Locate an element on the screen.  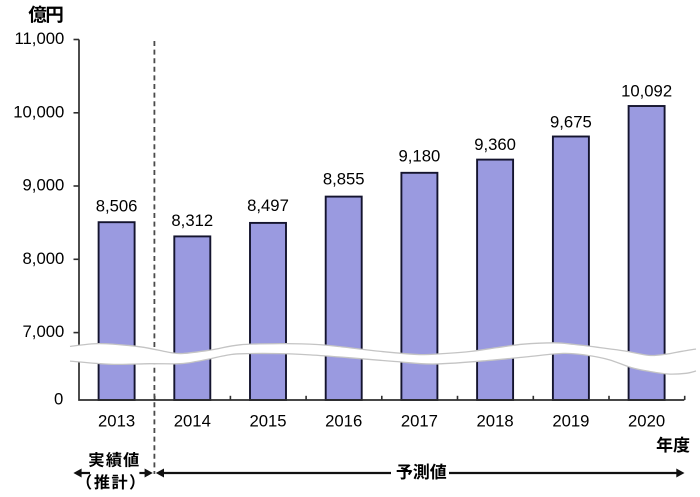
svg-text: 8,312 is located at coordinates (192, 220).